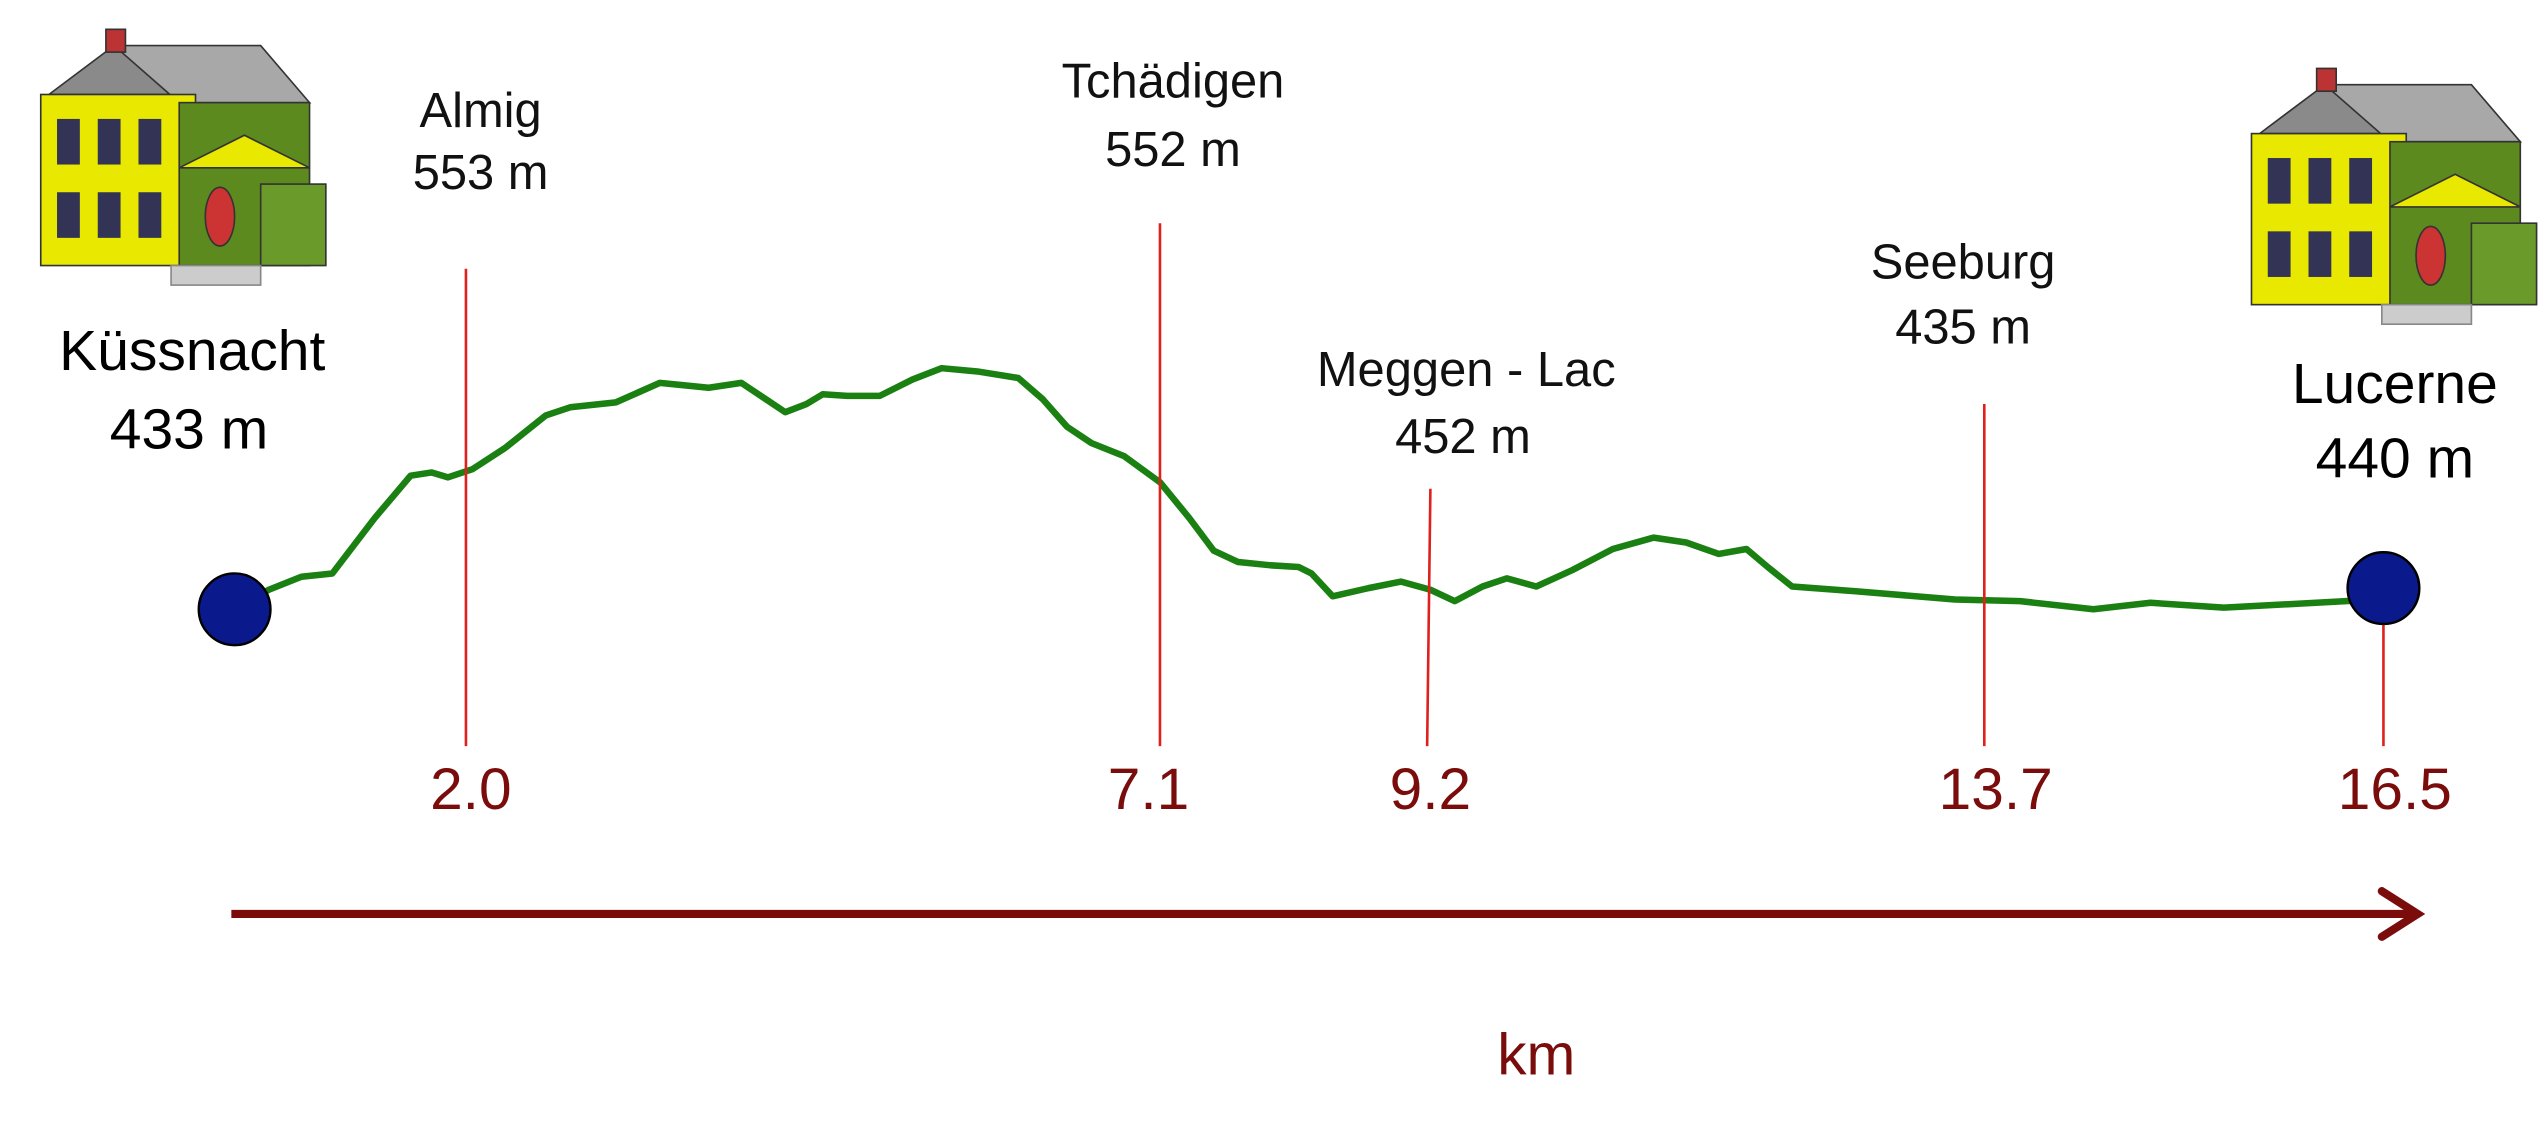  What do you see at coordinates (234, 609) in the screenshot?
I see `start-point` at bounding box center [234, 609].